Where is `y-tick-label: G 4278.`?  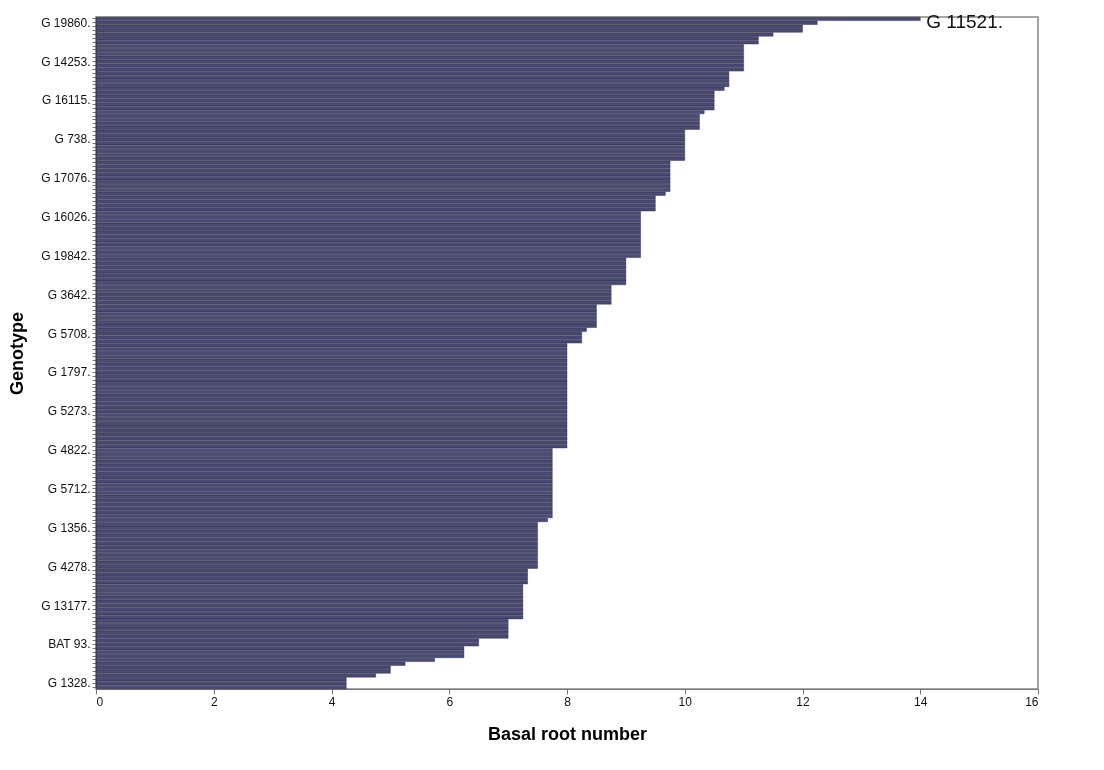 y-tick-label: G 4278. is located at coordinates (69, 566).